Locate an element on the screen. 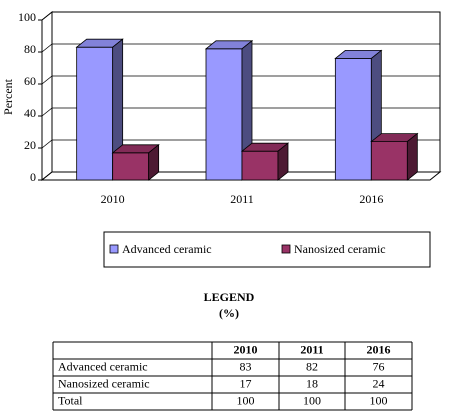  x-tick-label: 2011 is located at coordinates (242, 199).